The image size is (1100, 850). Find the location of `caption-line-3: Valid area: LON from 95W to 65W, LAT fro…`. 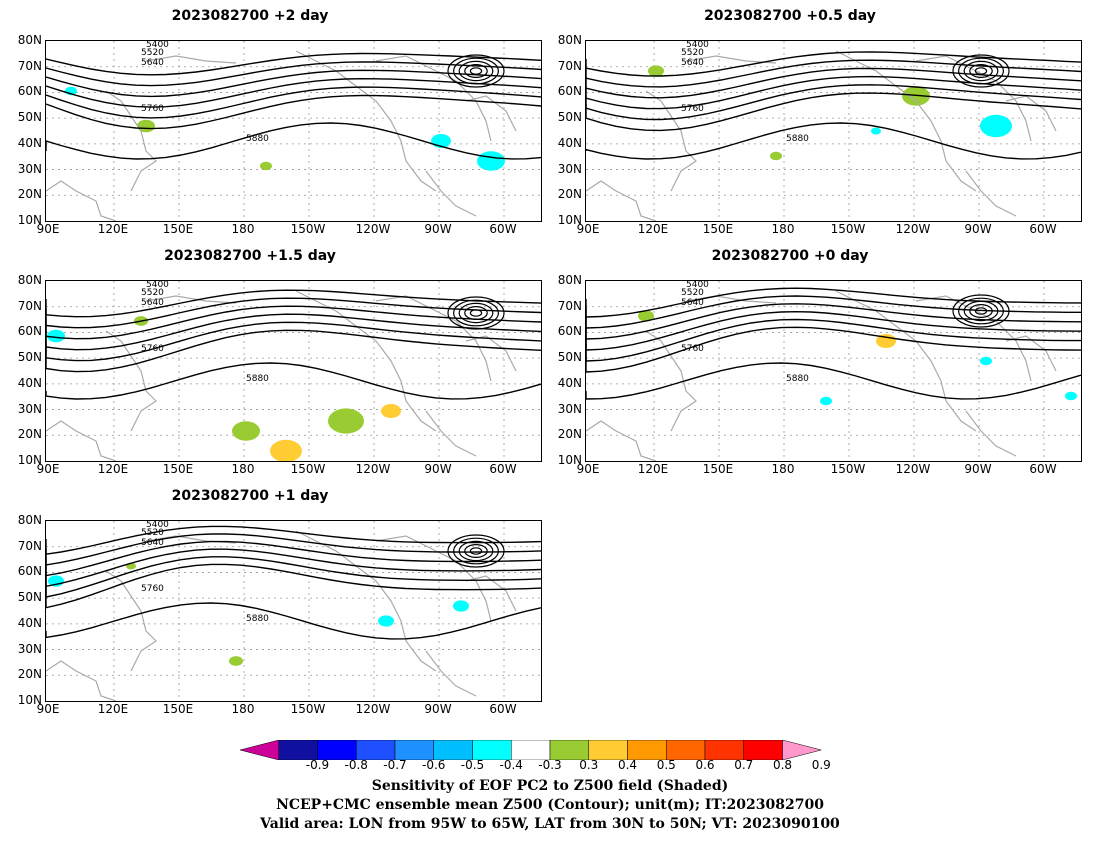

caption-line-3: Valid area: LON from 95W to 65W, LAT fro… is located at coordinates (550, 824).